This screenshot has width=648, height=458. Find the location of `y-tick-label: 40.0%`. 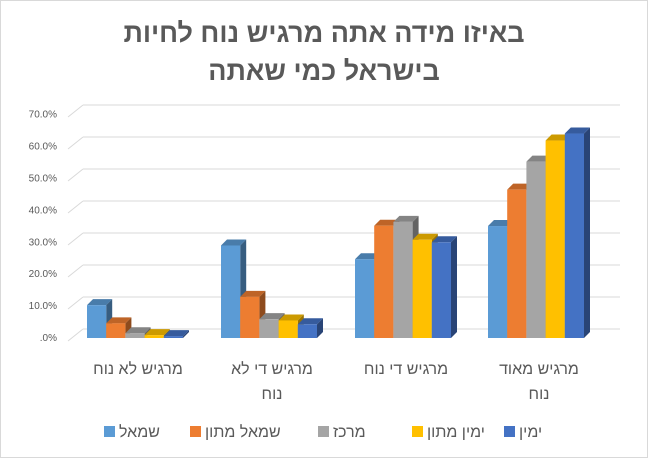

y-tick-label: 40.0% is located at coordinates (43, 210).